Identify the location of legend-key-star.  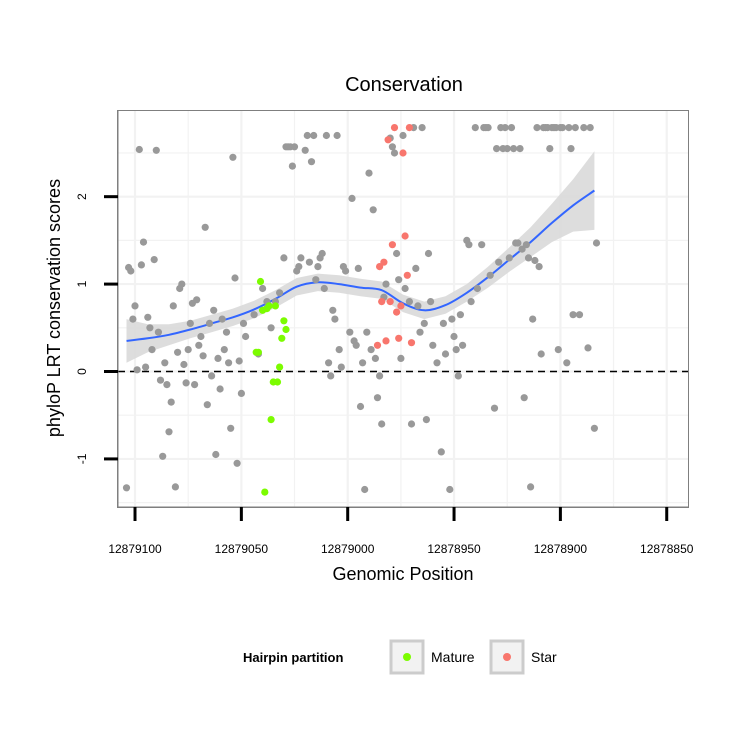
(507, 657).